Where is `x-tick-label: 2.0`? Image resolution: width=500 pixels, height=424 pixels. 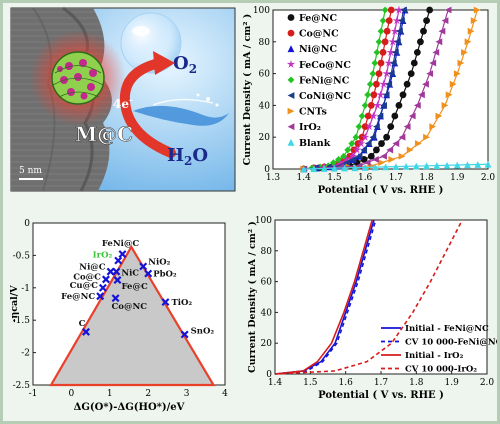 x-tick-label: 2.0 is located at coordinates (487, 383).